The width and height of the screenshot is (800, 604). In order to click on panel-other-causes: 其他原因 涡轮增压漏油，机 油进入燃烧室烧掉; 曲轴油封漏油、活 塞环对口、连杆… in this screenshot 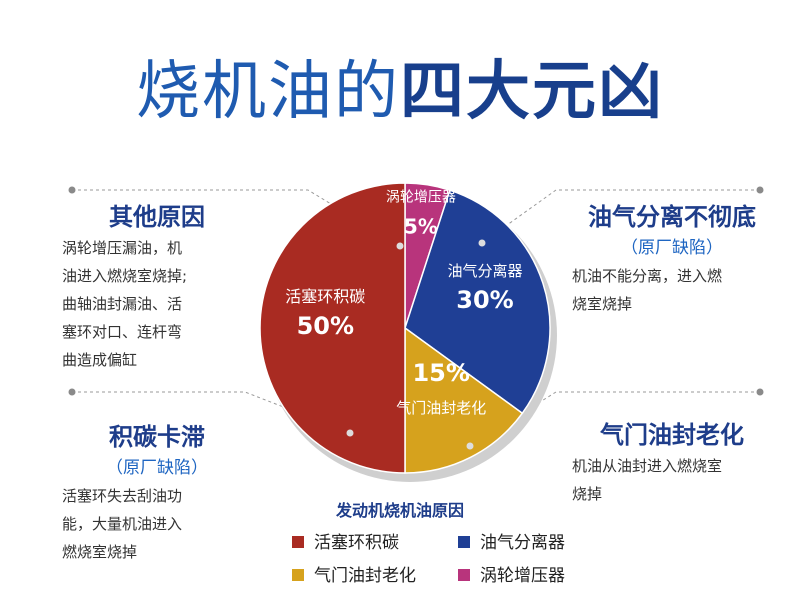, I will do `click(157, 287)`.